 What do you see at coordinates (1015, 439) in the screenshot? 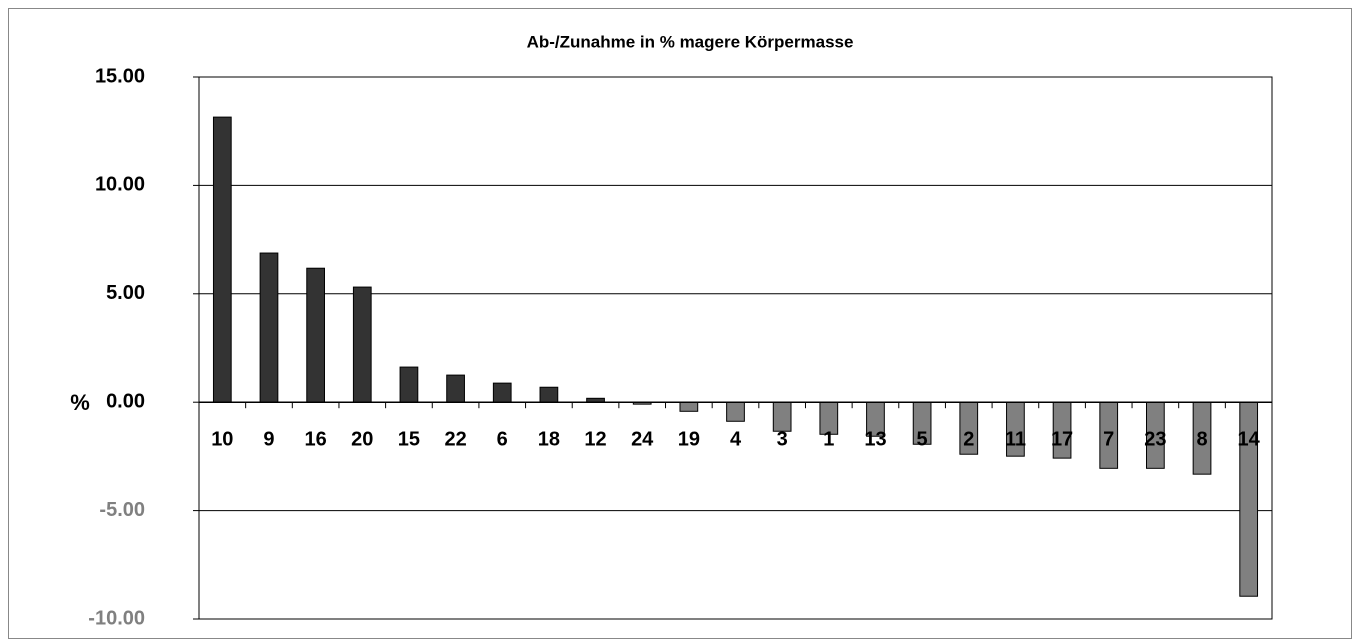
I see `x-tick-label: 11` at bounding box center [1015, 439].